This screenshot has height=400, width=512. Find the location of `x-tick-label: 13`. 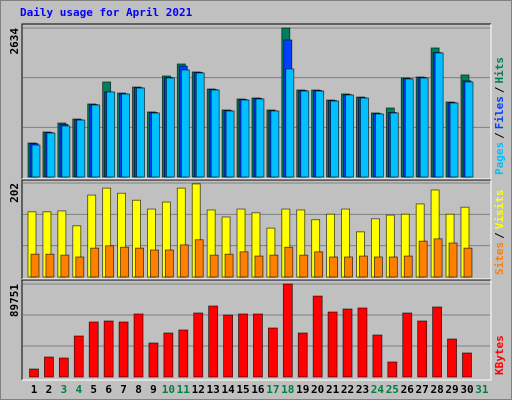

x-tick-label: 13 is located at coordinates (213, 389).